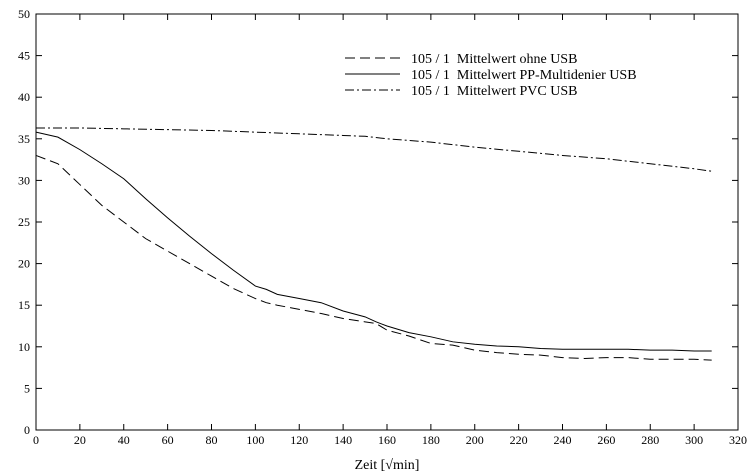 The height and width of the screenshot is (473, 755). Describe the element at coordinates (24, 180) in the screenshot. I see `y-tick-label: 30` at that location.